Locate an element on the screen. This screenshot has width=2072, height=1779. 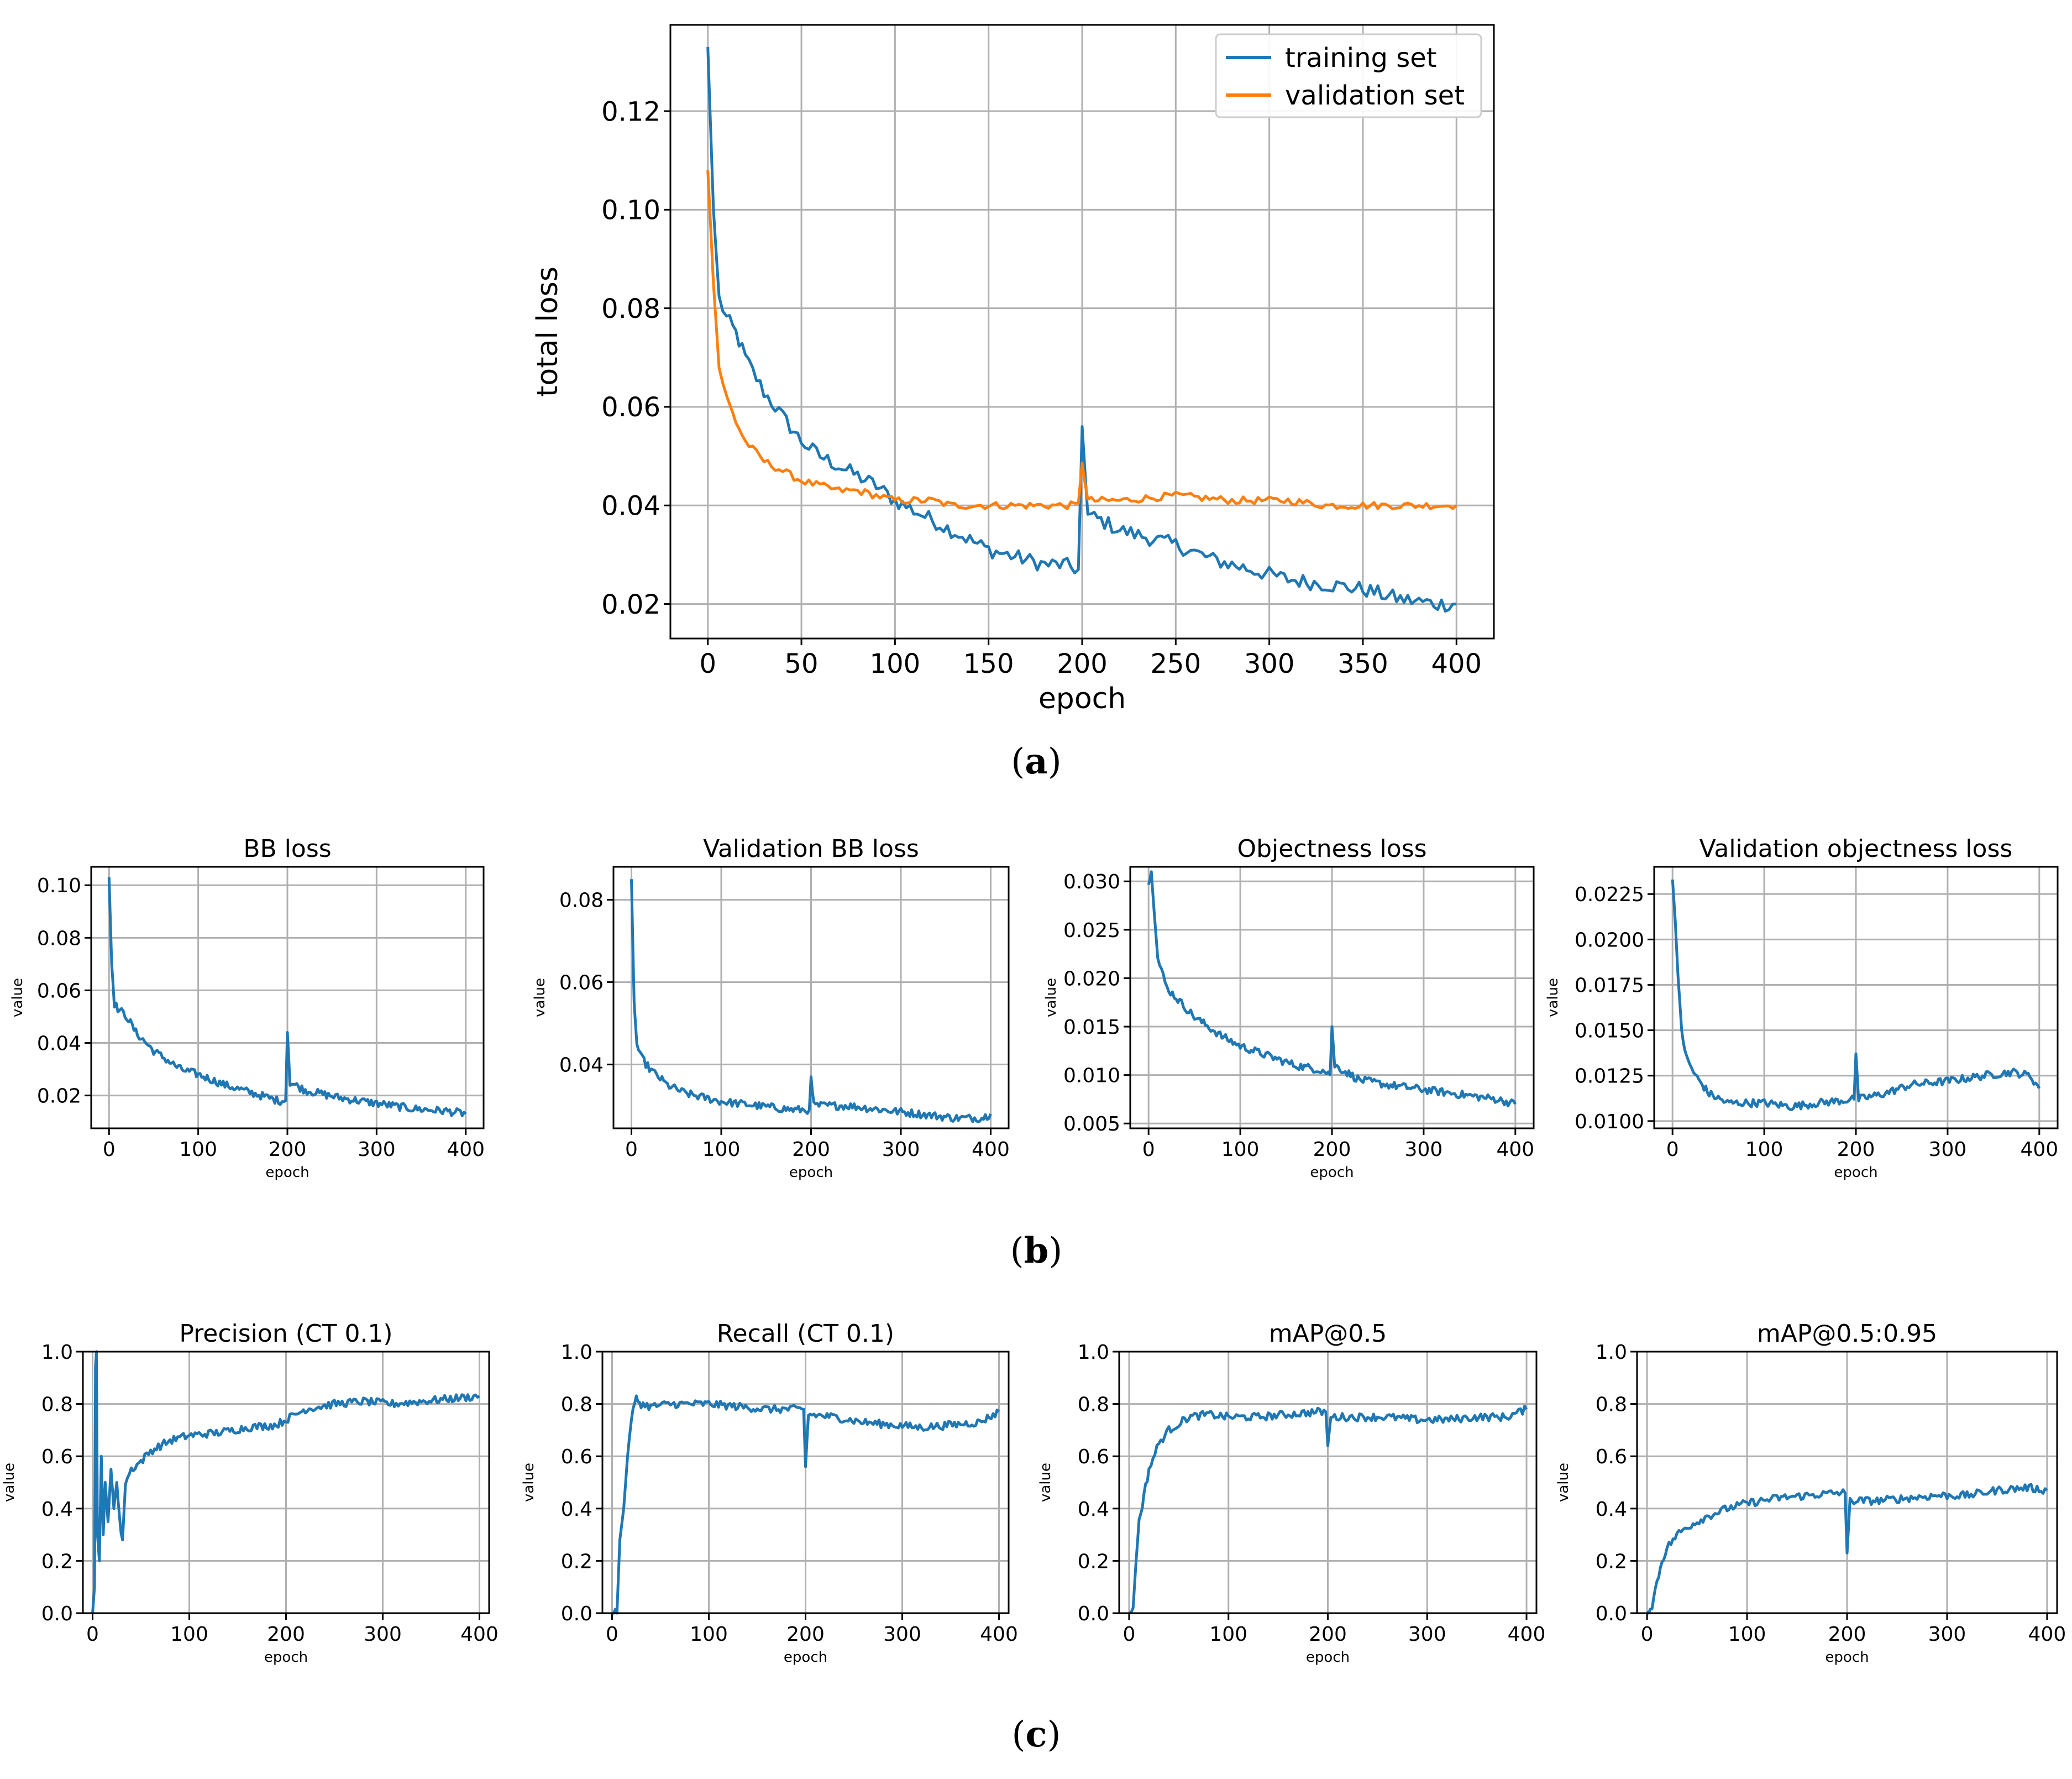
x-tick-label: 50 is located at coordinates (802, 663).